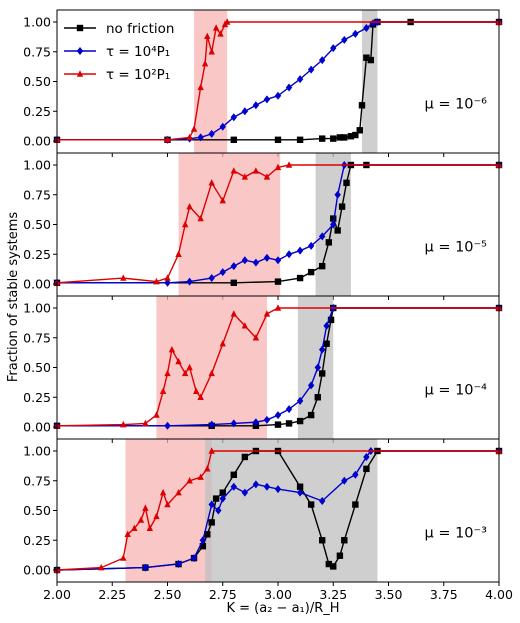 This screenshot has height=623, width=520. I want to click on x-tick-label: 3.00, so click(278, 594).